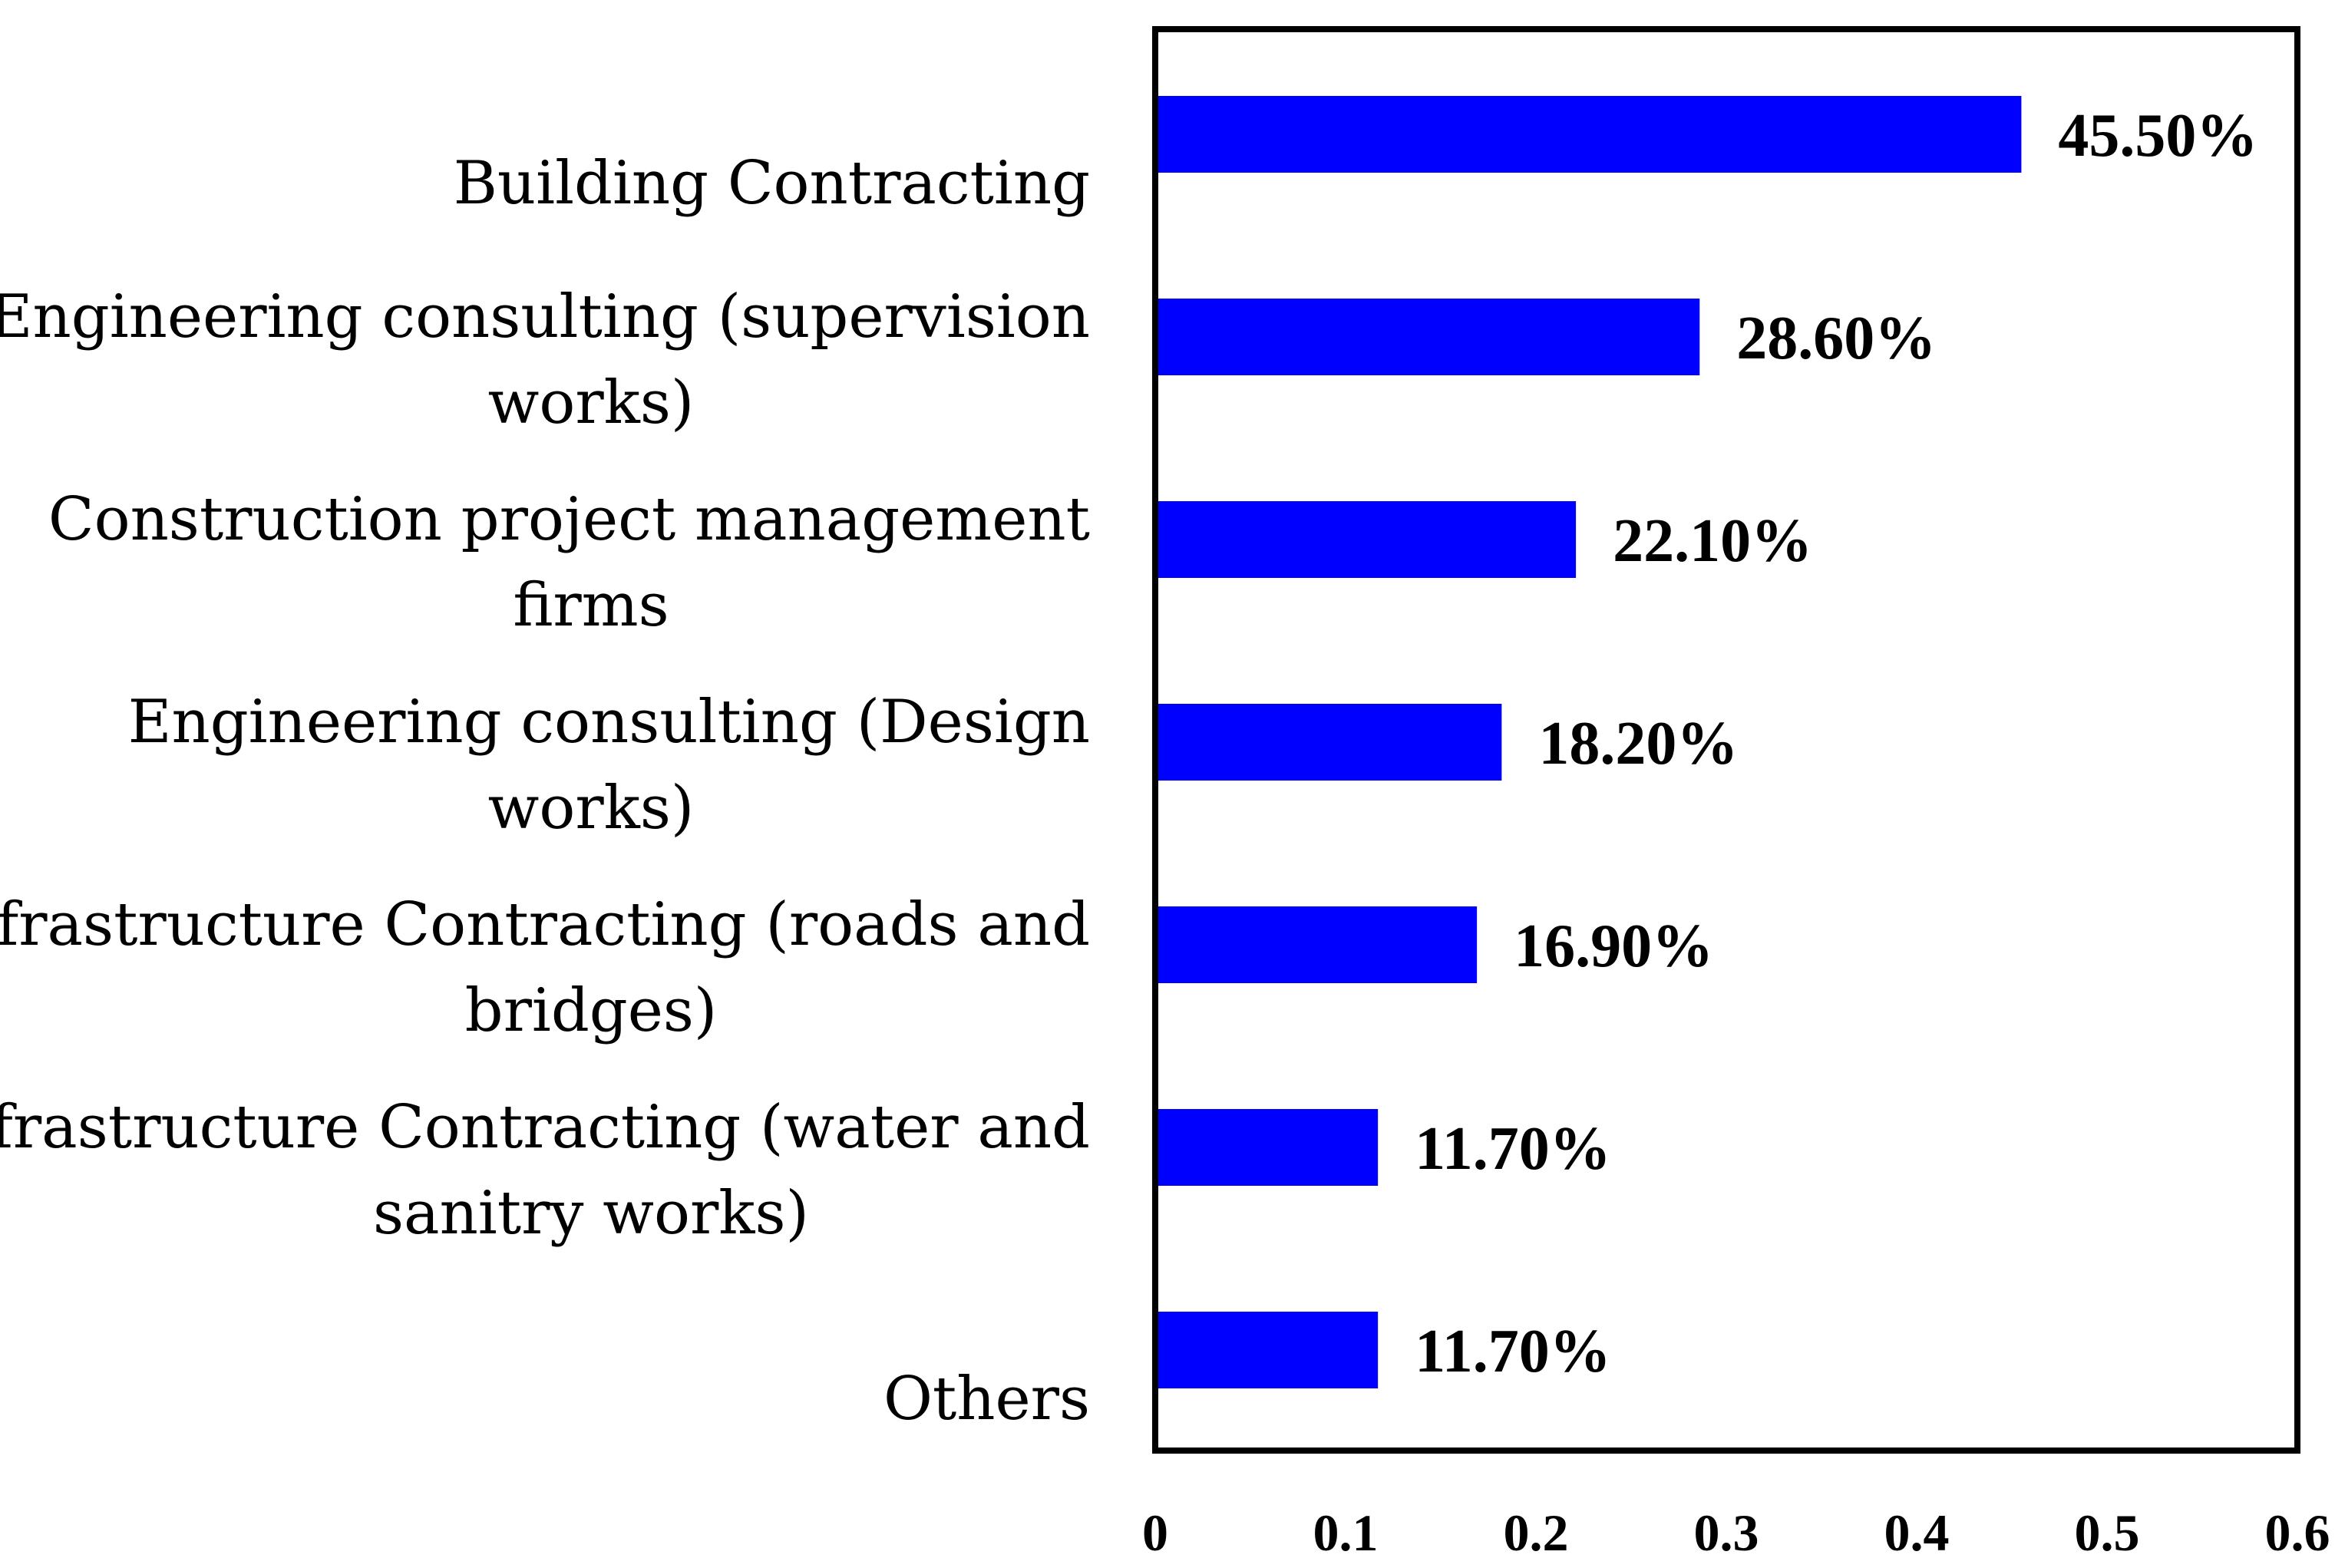  Describe the element at coordinates (1712, 541) in the screenshot. I see `value-label-2: 22.10%` at that location.